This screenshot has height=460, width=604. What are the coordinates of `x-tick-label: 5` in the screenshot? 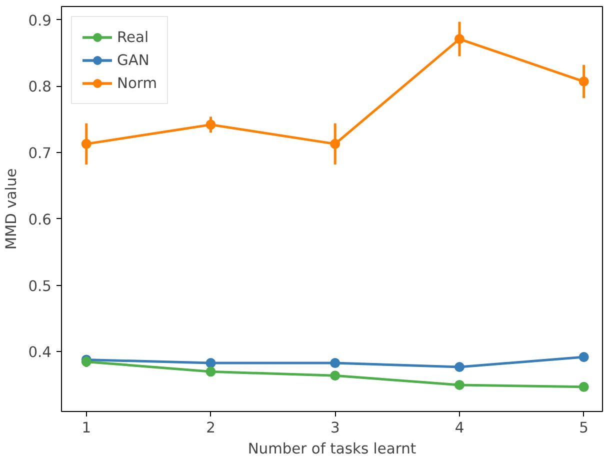 It's located at (584, 428).